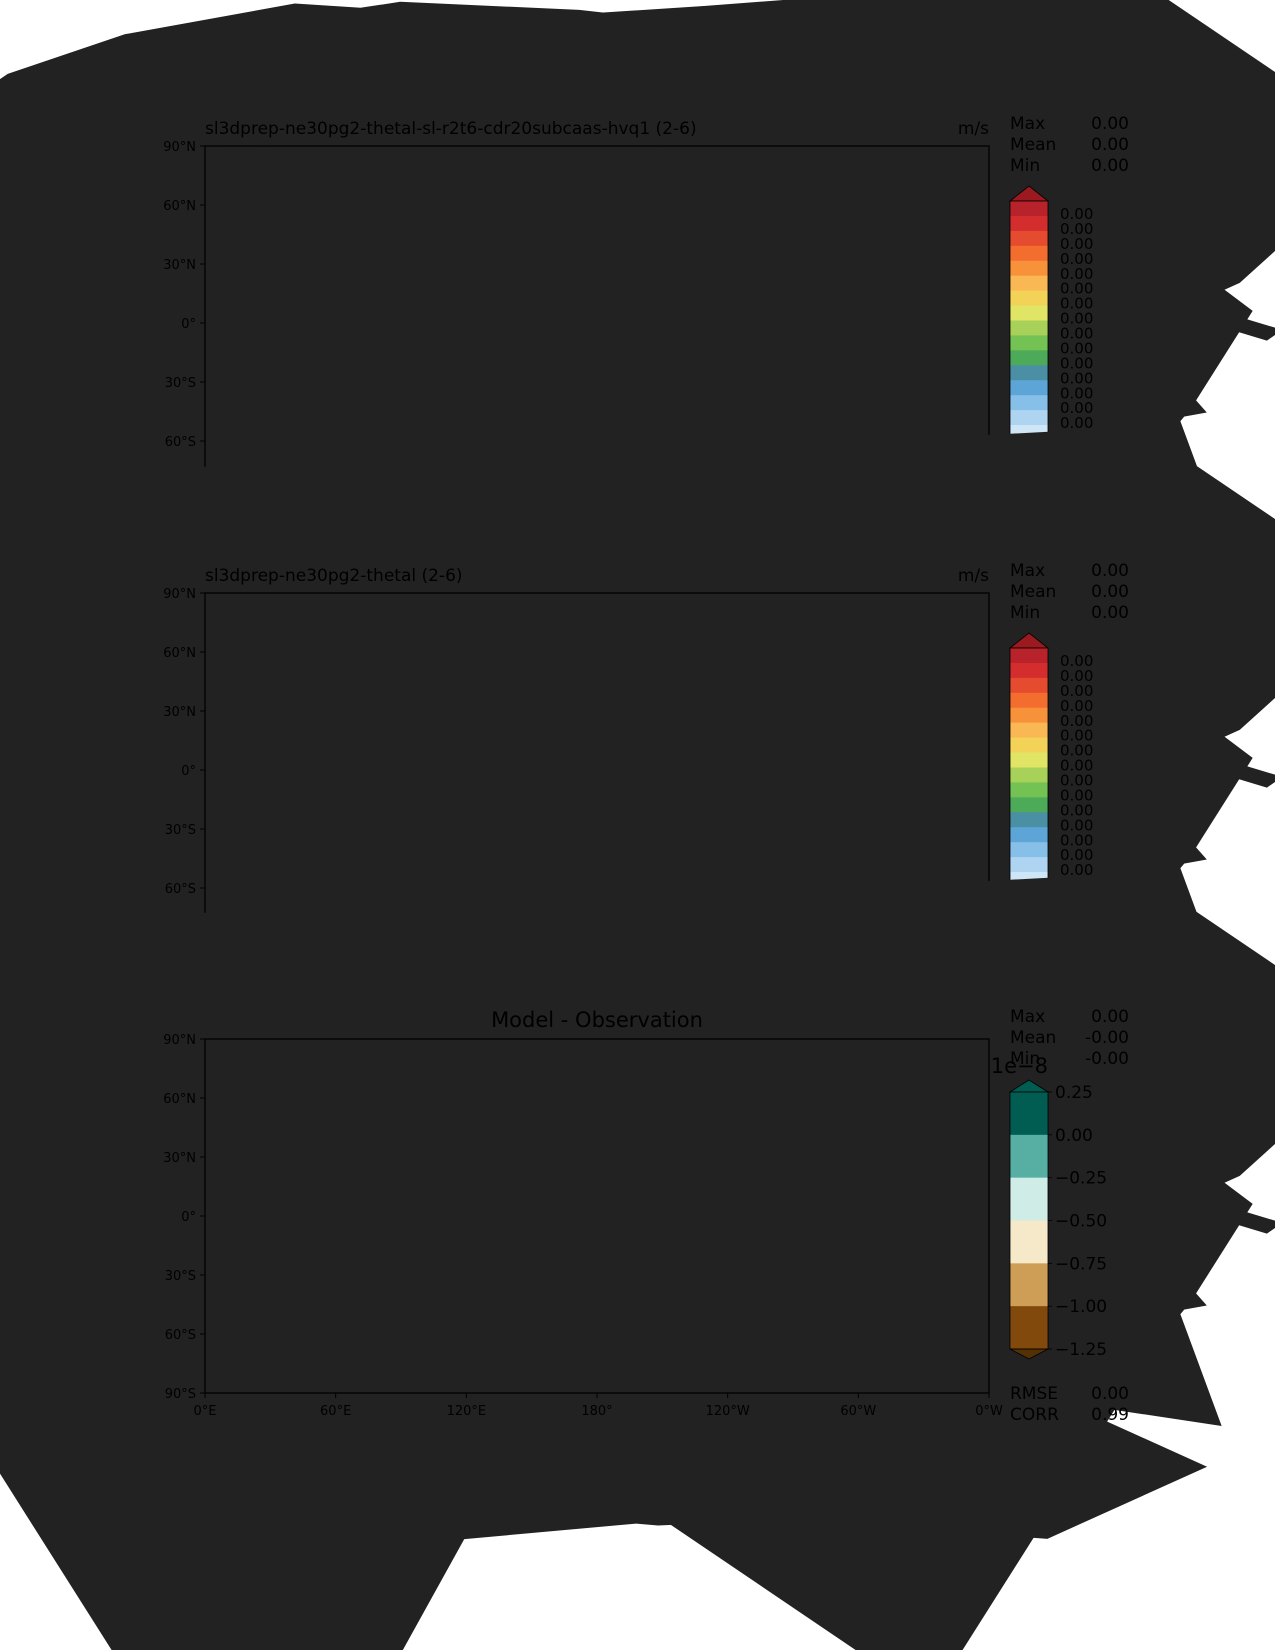  I want to click on colorbar-label: −0.25, so click(1081, 1179).